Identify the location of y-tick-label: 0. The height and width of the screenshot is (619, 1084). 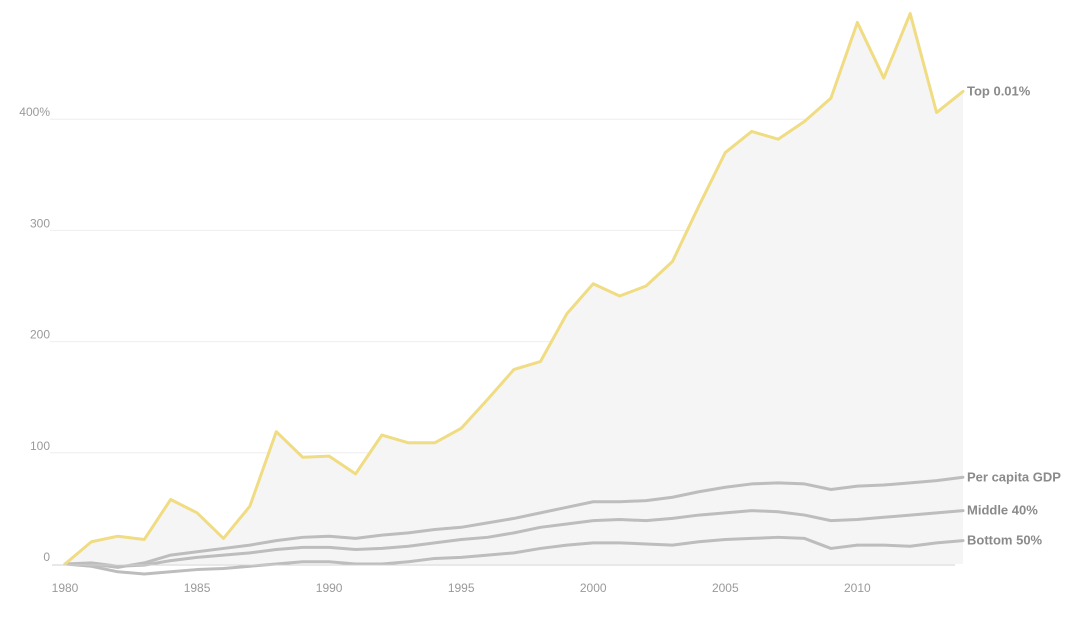
(46, 557).